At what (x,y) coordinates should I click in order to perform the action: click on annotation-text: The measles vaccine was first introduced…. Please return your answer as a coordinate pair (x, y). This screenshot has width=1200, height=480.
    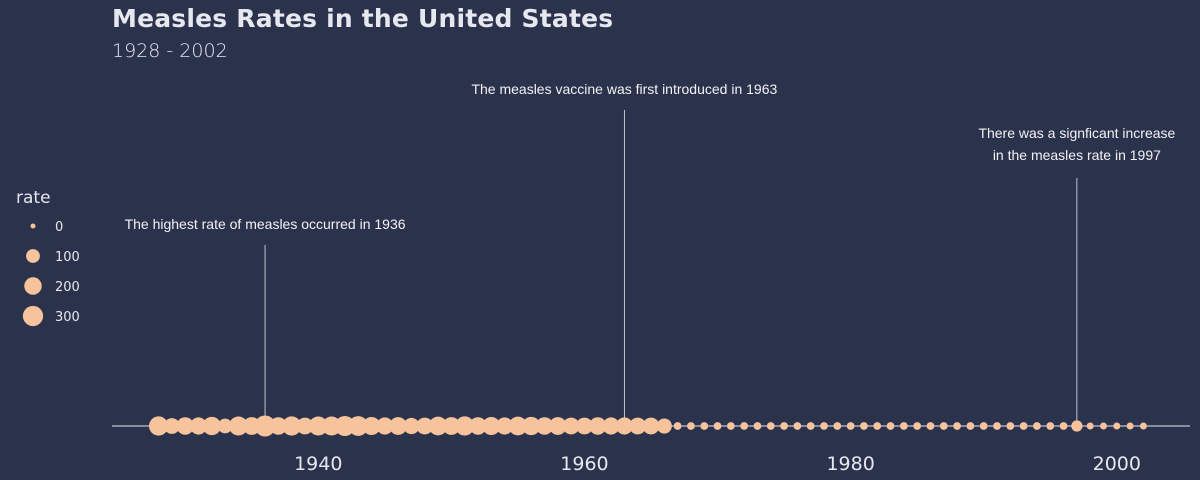
    Looking at the image, I should click on (624, 89).